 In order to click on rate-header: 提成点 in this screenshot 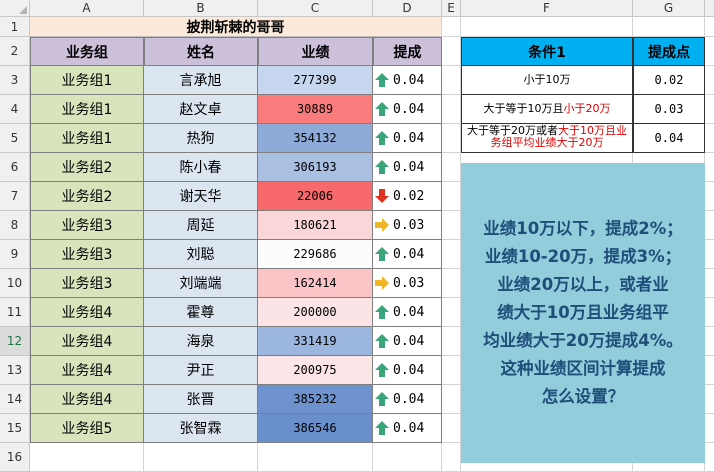, I will do `click(669, 51)`.